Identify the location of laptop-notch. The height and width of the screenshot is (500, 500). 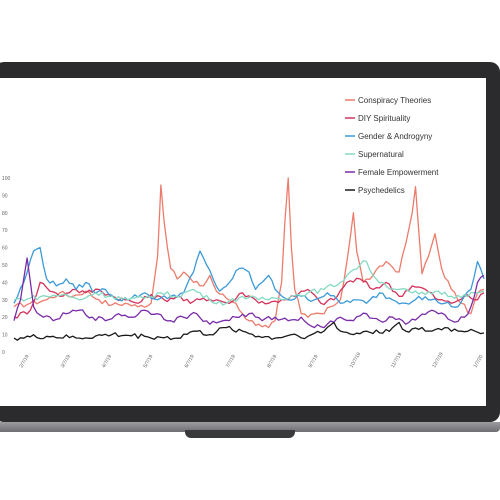
(240, 434).